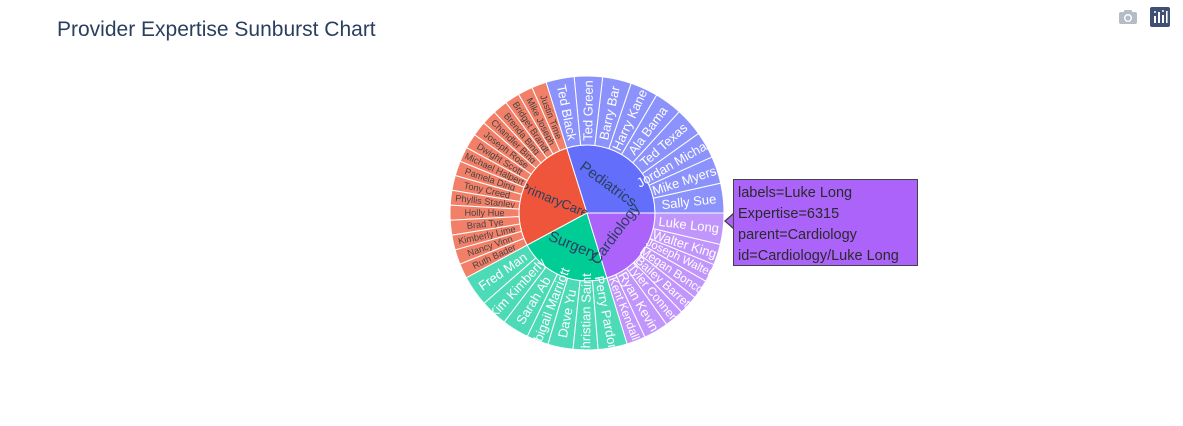  I want to click on plotly-logo-icon, so click(1160, 17).